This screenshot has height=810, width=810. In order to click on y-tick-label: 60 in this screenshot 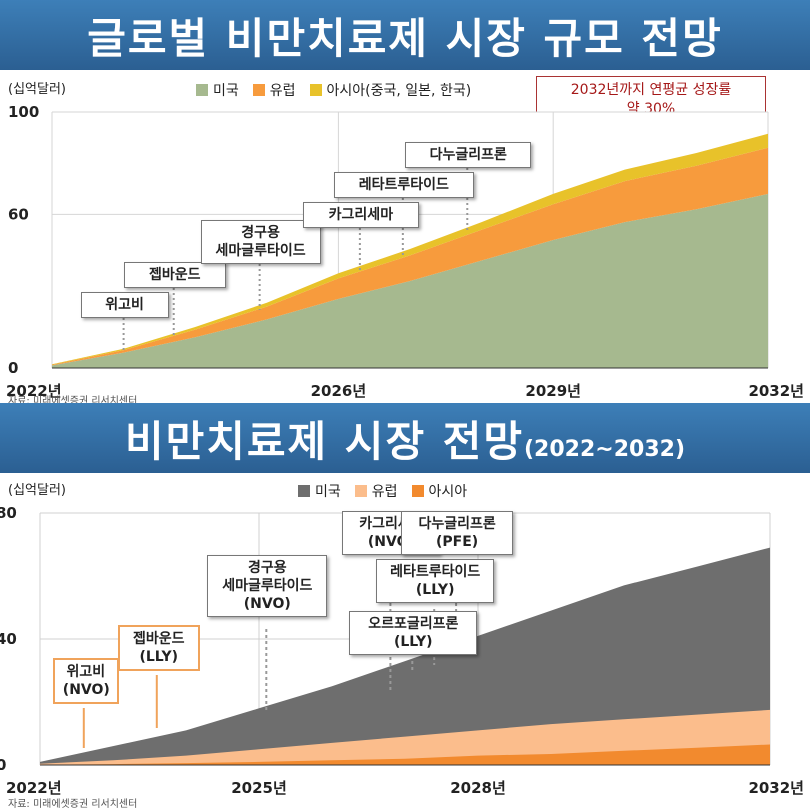, I will do `click(18, 214)`.